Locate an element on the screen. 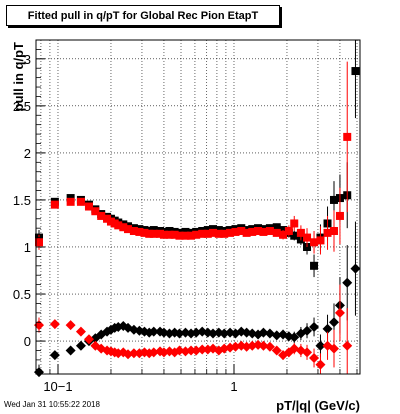  y-tick-label: 0 is located at coordinates (27, 341).